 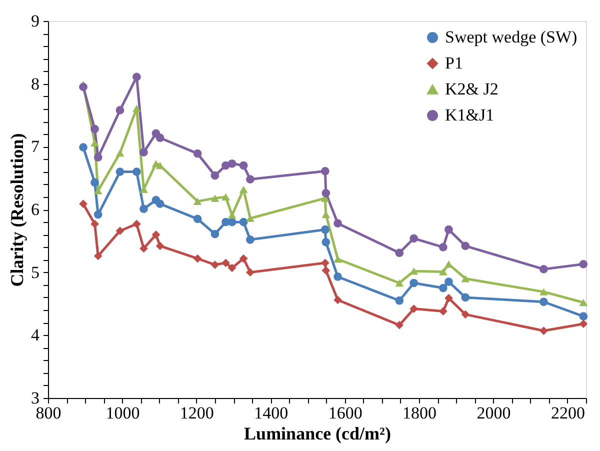 What do you see at coordinates (419, 413) in the screenshot?
I see `x-tick-label: 1800` at bounding box center [419, 413].